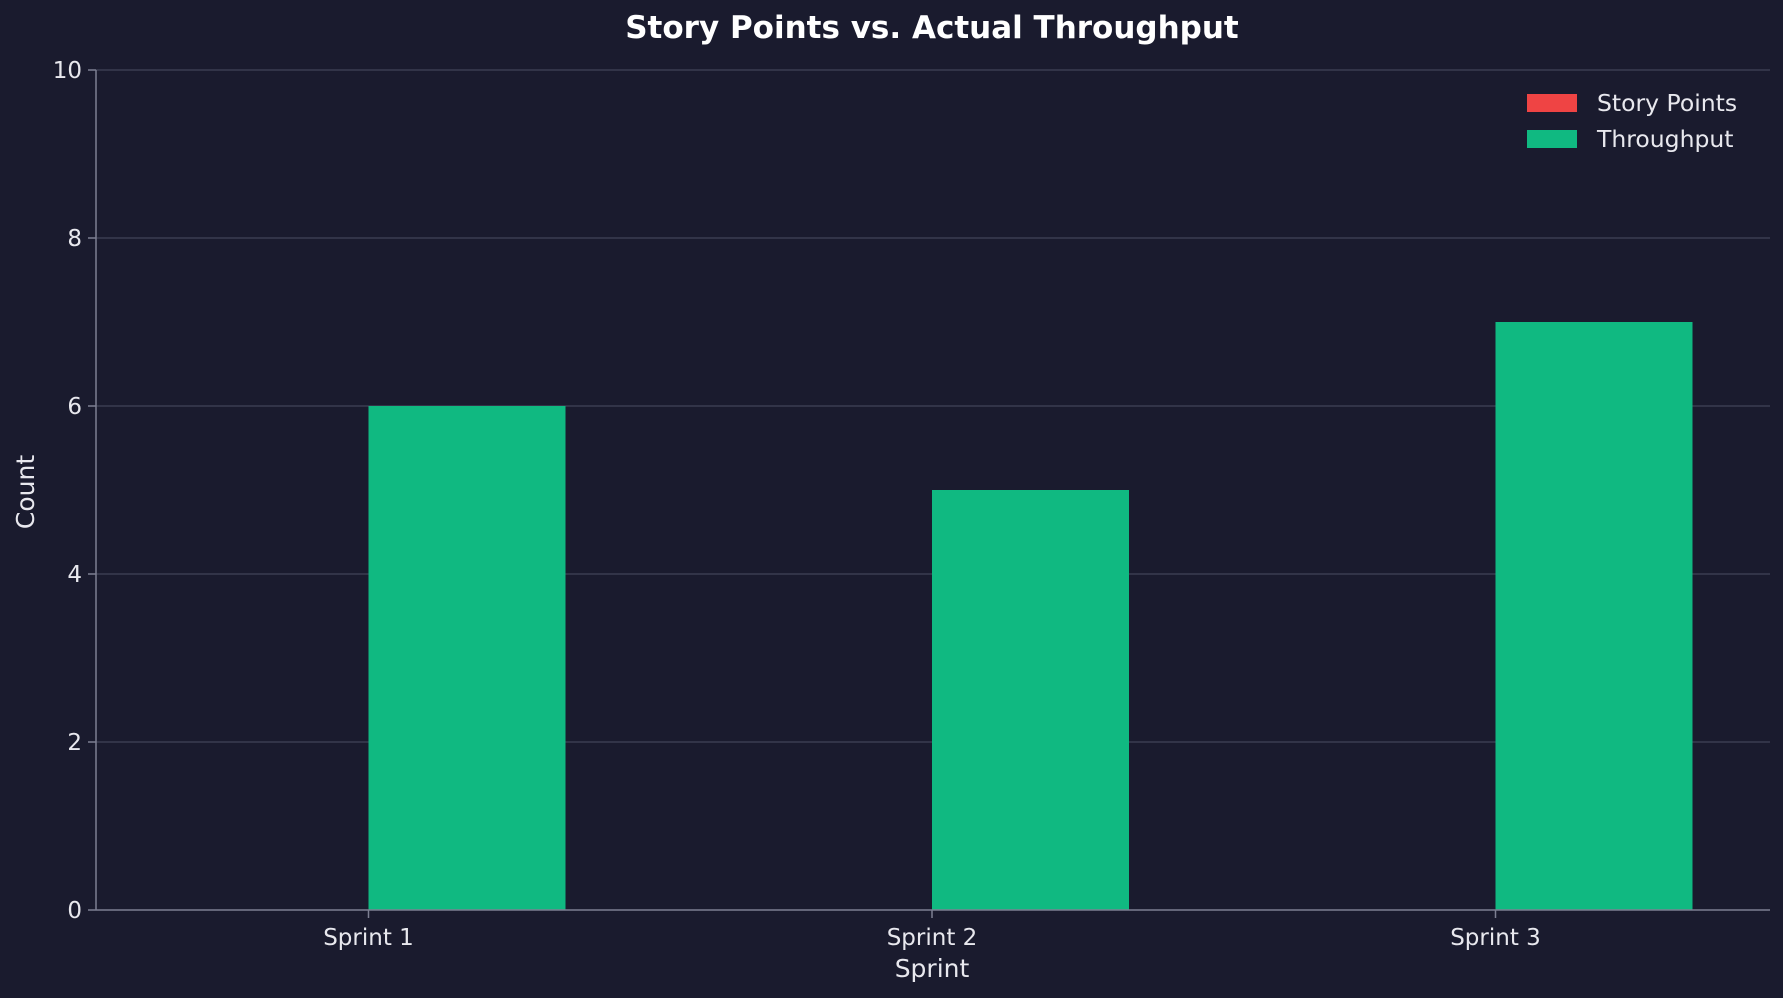 The width and height of the screenshot is (1783, 998). What do you see at coordinates (932, 28) in the screenshot?
I see `chart-title: Story Points vs. Actual Throughput` at bounding box center [932, 28].